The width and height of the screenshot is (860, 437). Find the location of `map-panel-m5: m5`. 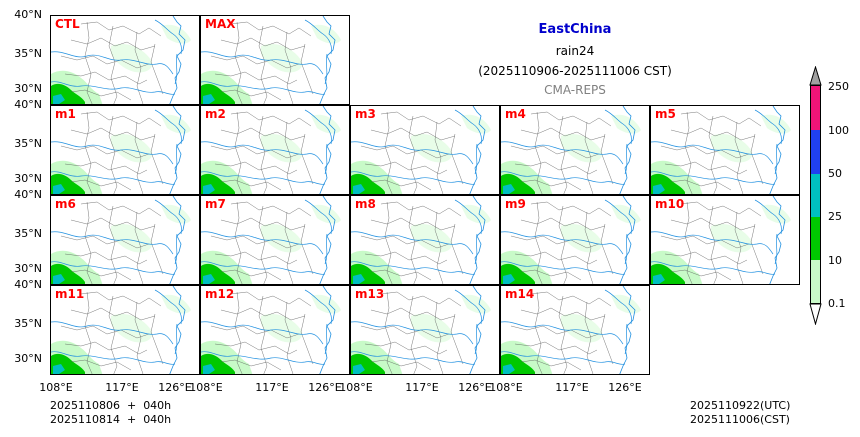

map-panel-m5: m5 is located at coordinates (725, 150).